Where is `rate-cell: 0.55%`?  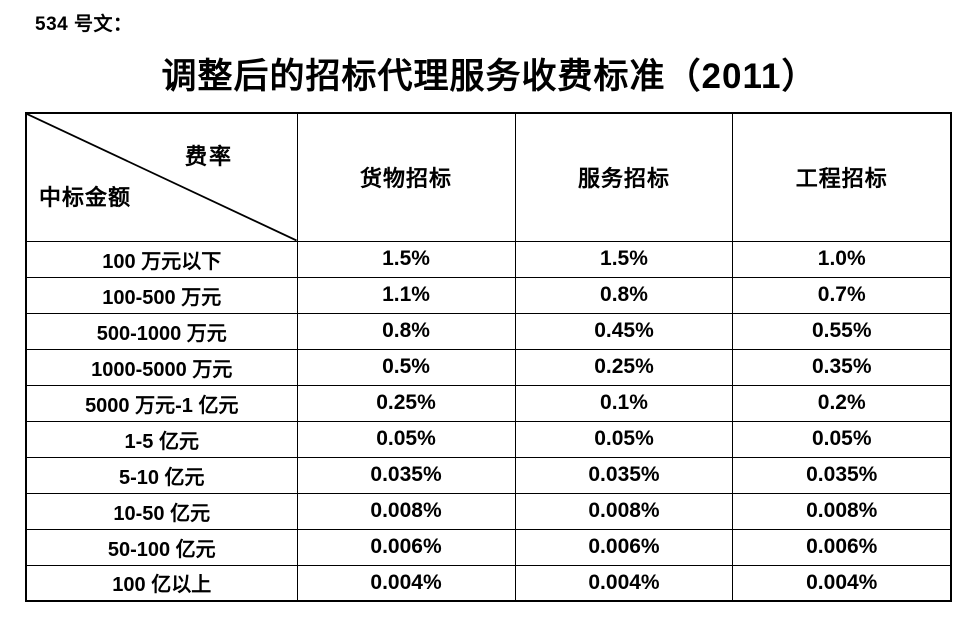 rate-cell: 0.55% is located at coordinates (842, 331).